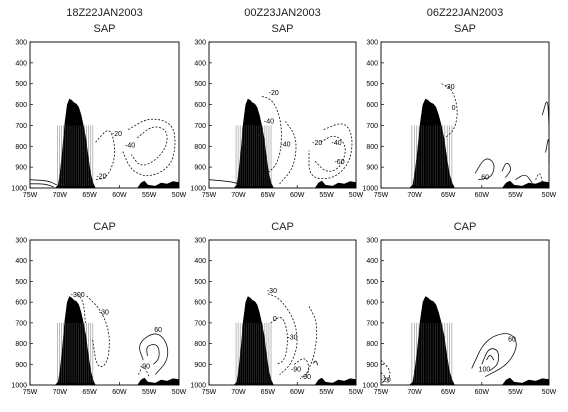 Image resolution: width=568 pixels, height=412 pixels. Describe the element at coordinates (339, 162) in the screenshot. I see `contour-label: -60` at that location.